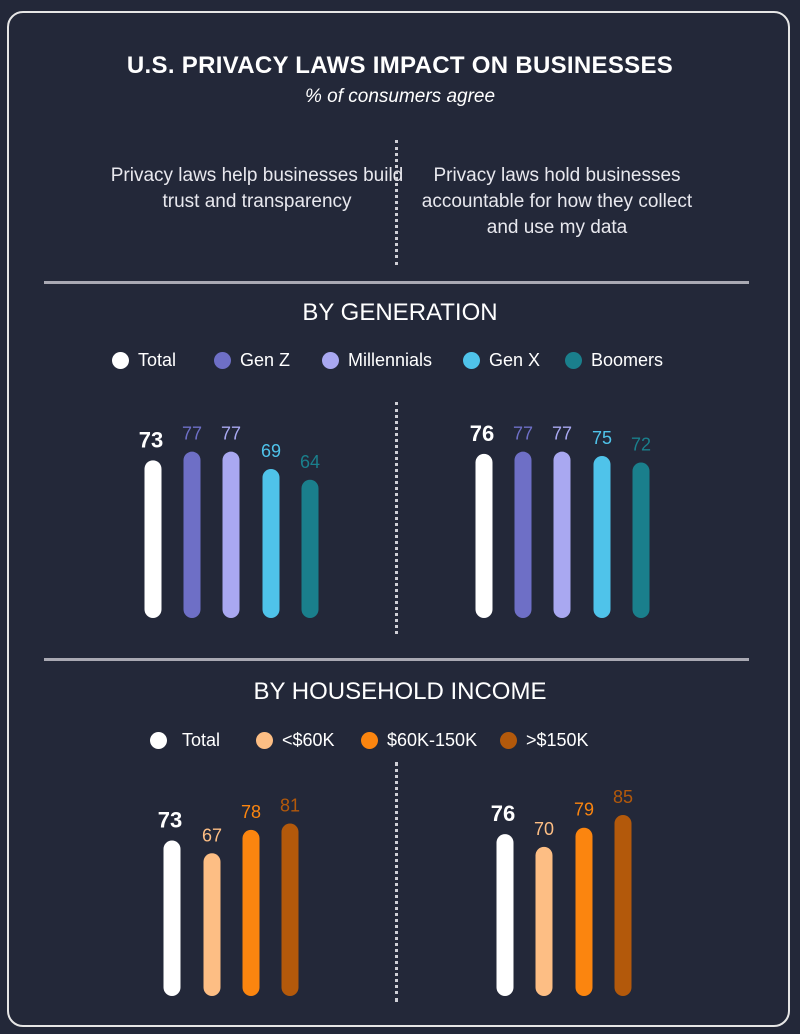 The height and width of the screenshot is (1034, 800). What do you see at coordinates (396, 282) in the screenshot?
I see `section-divider-generation` at bounding box center [396, 282].